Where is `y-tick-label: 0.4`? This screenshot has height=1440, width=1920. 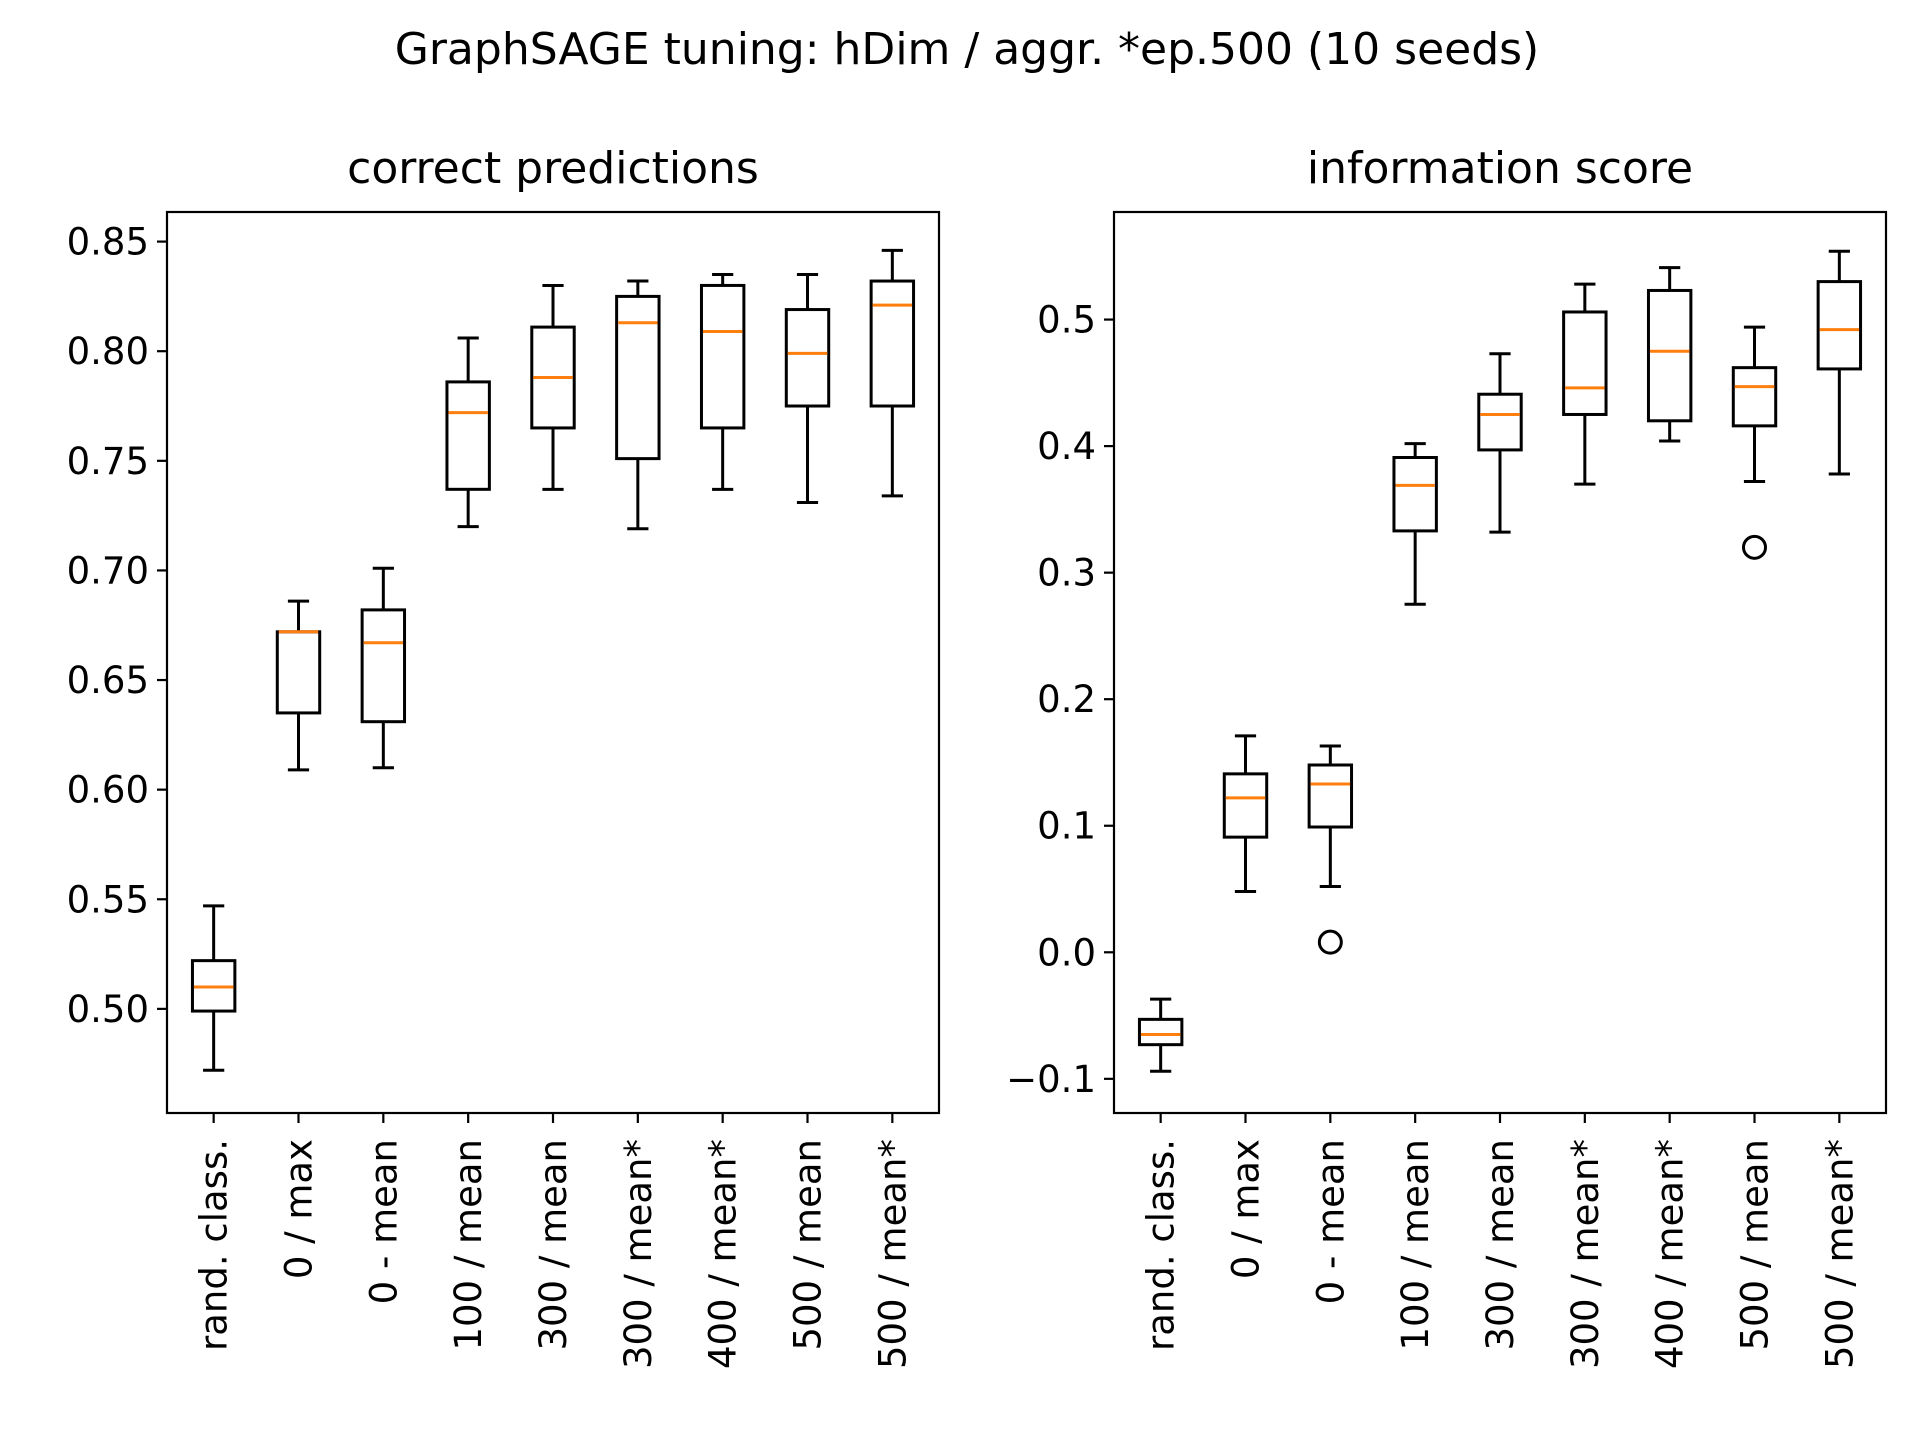 y-tick-label: 0.4 is located at coordinates (1066, 446).